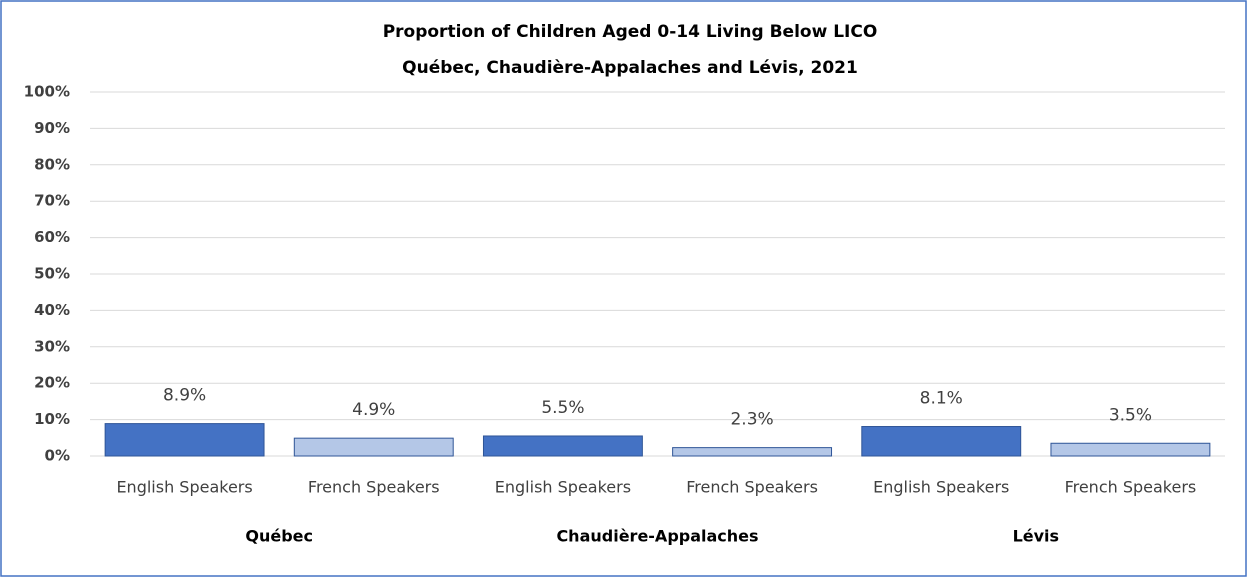 This screenshot has height=577, width=1247. Describe the element at coordinates (47, 92) in the screenshot. I see `y-tick-label: 100%` at that location.